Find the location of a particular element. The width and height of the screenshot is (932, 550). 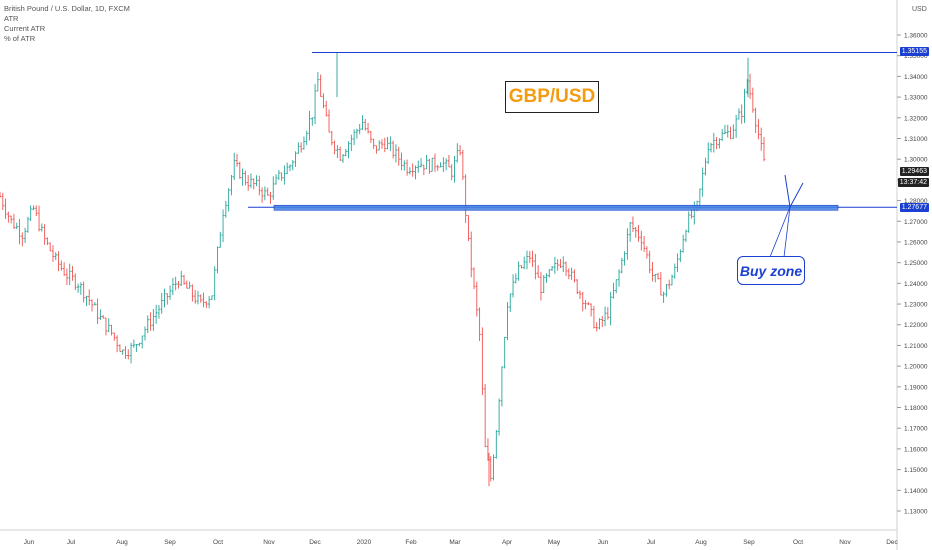

y-tick-label: 1.18000 is located at coordinates (916, 408).